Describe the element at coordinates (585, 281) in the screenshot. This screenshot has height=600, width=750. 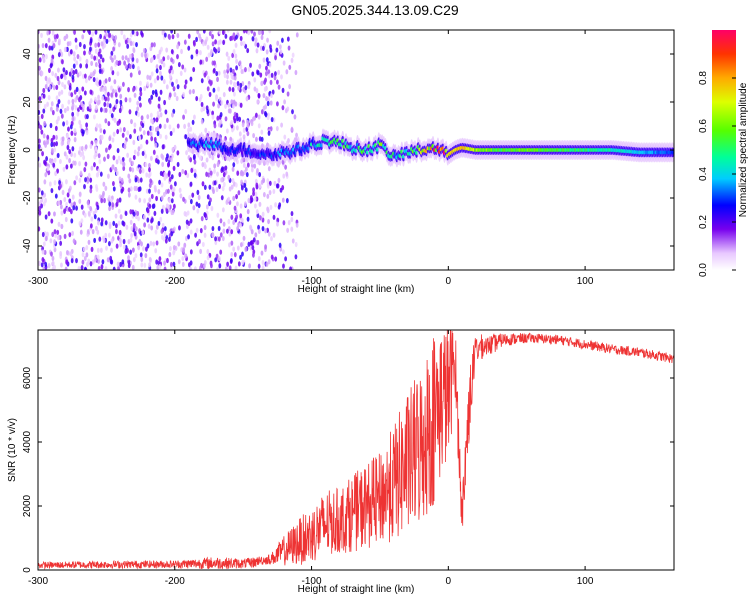
I see `x-tick-label: 100` at that location.